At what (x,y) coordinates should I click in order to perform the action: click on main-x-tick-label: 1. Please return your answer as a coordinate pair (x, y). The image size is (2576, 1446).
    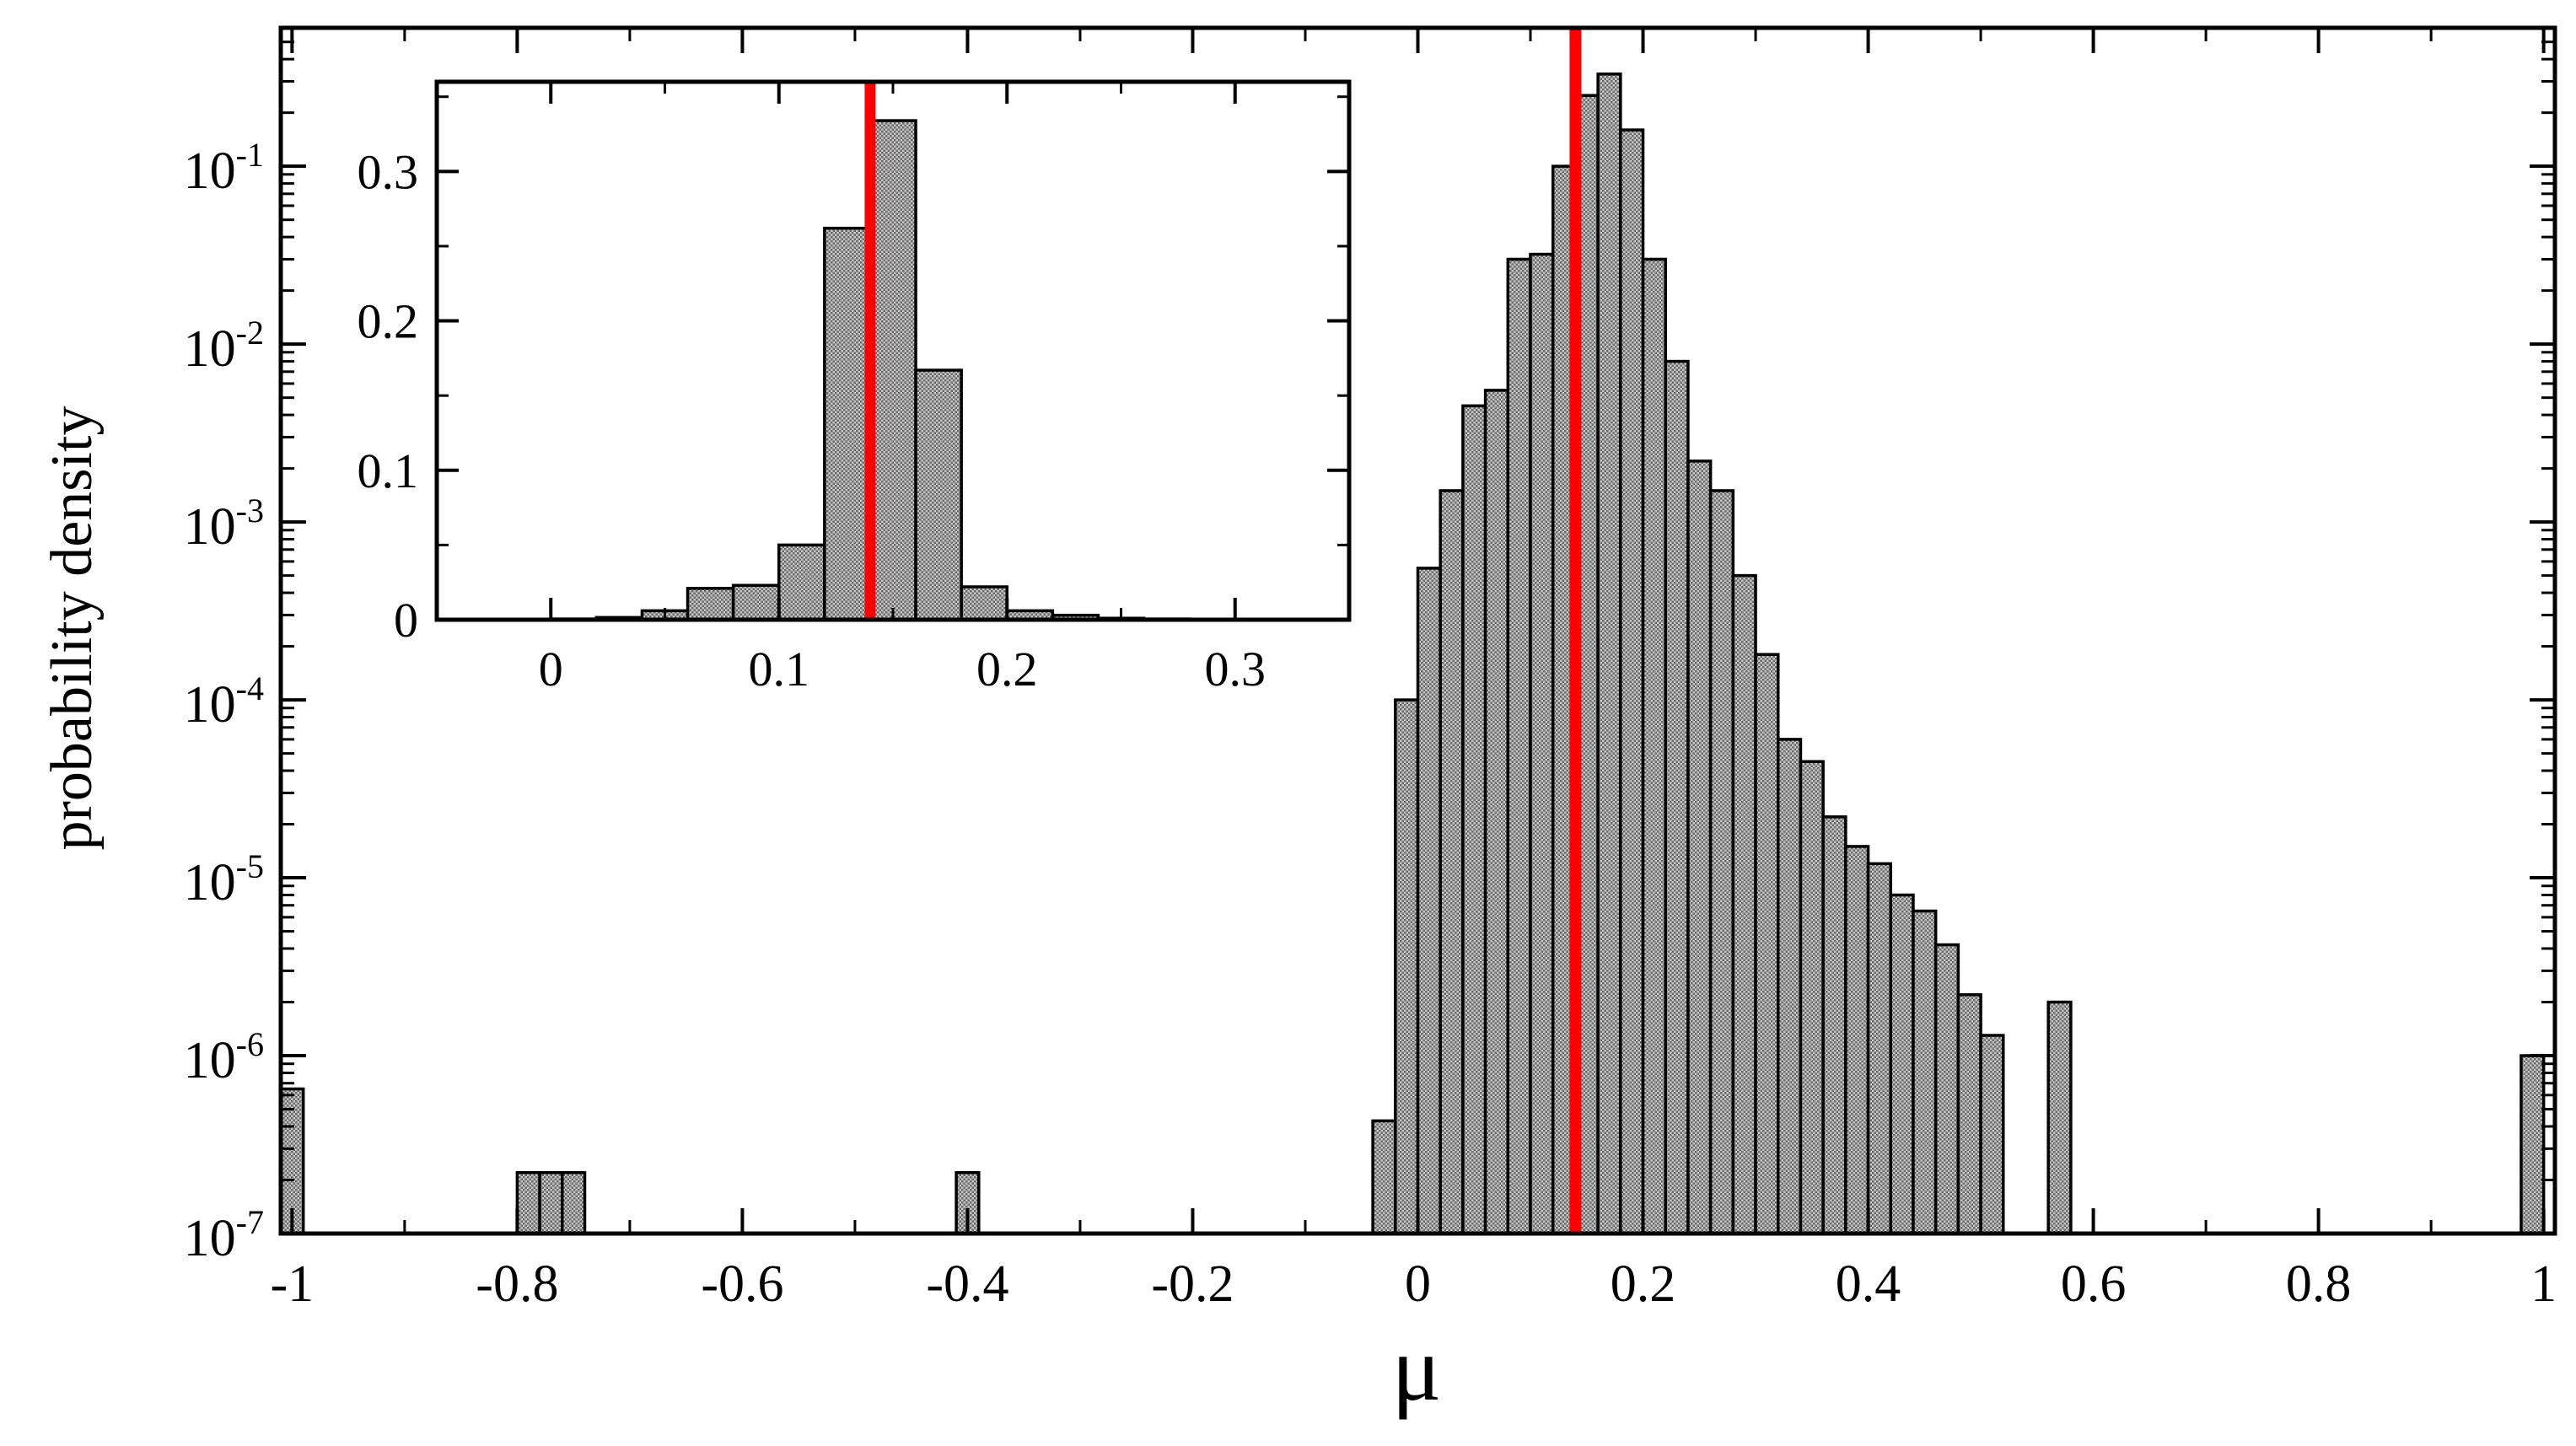
    Looking at the image, I should click on (2543, 1284).